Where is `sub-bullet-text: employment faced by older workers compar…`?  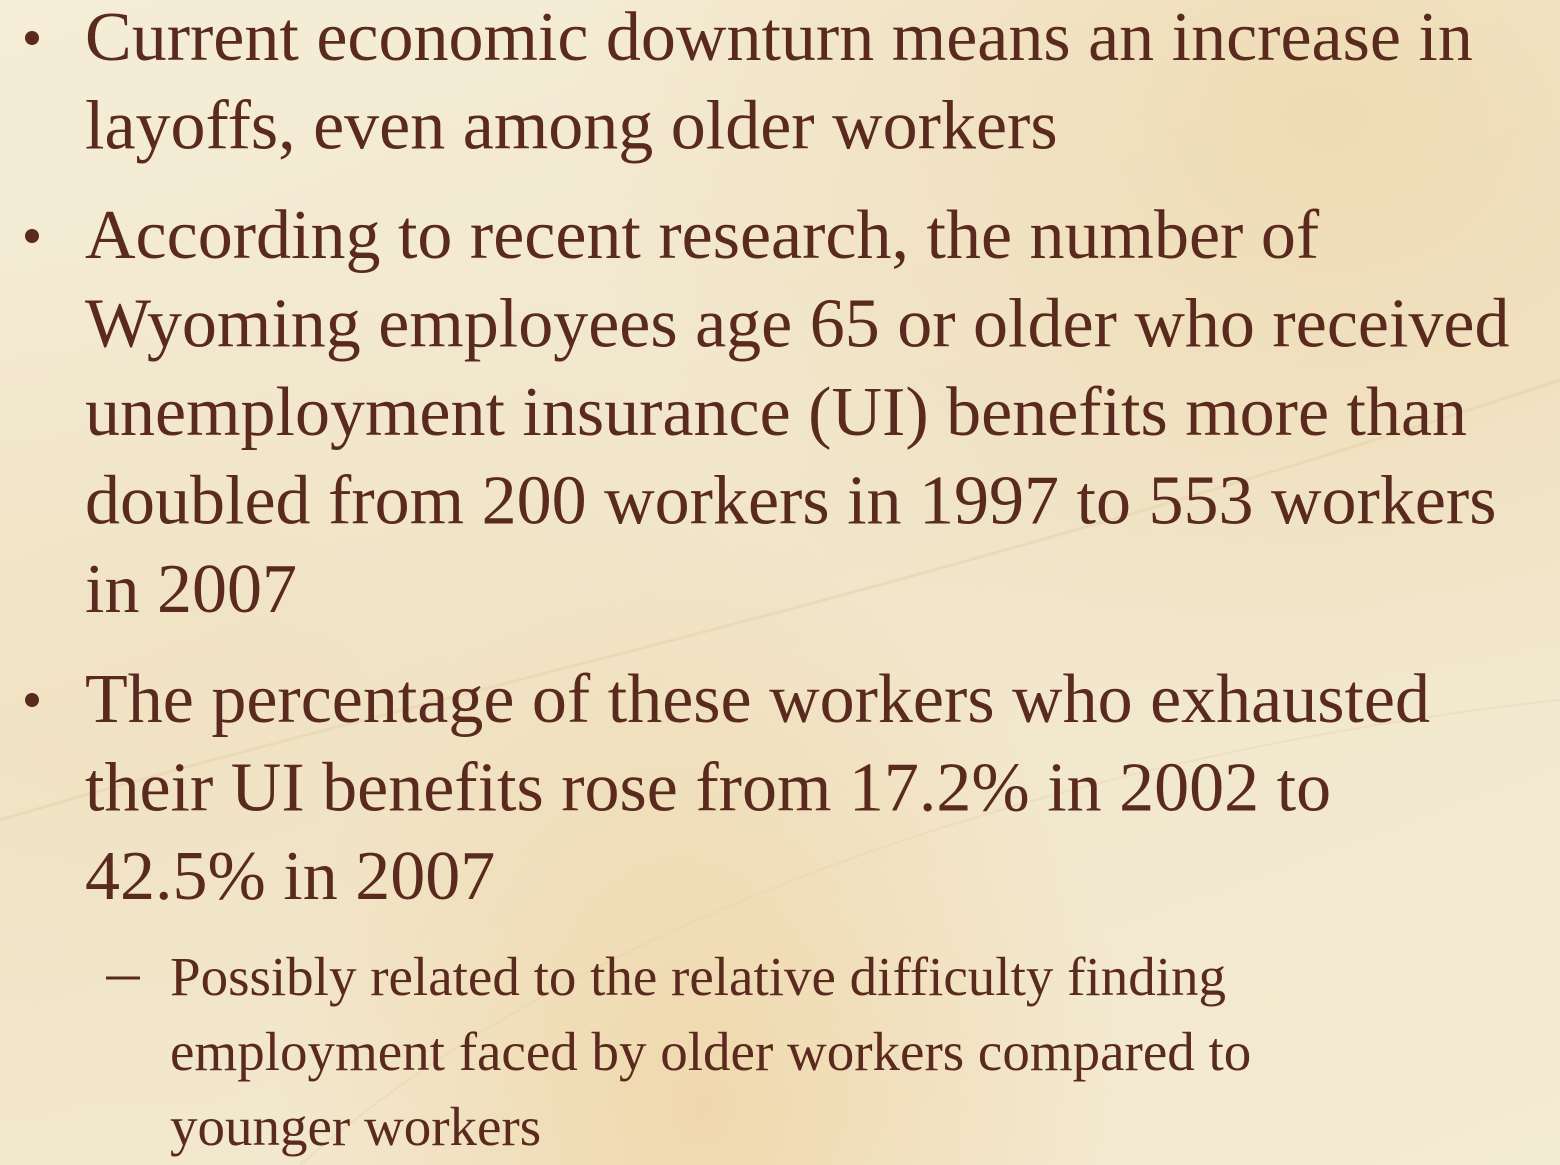
sub-bullet-text: employment faced by older workers compar… is located at coordinates (710, 1051).